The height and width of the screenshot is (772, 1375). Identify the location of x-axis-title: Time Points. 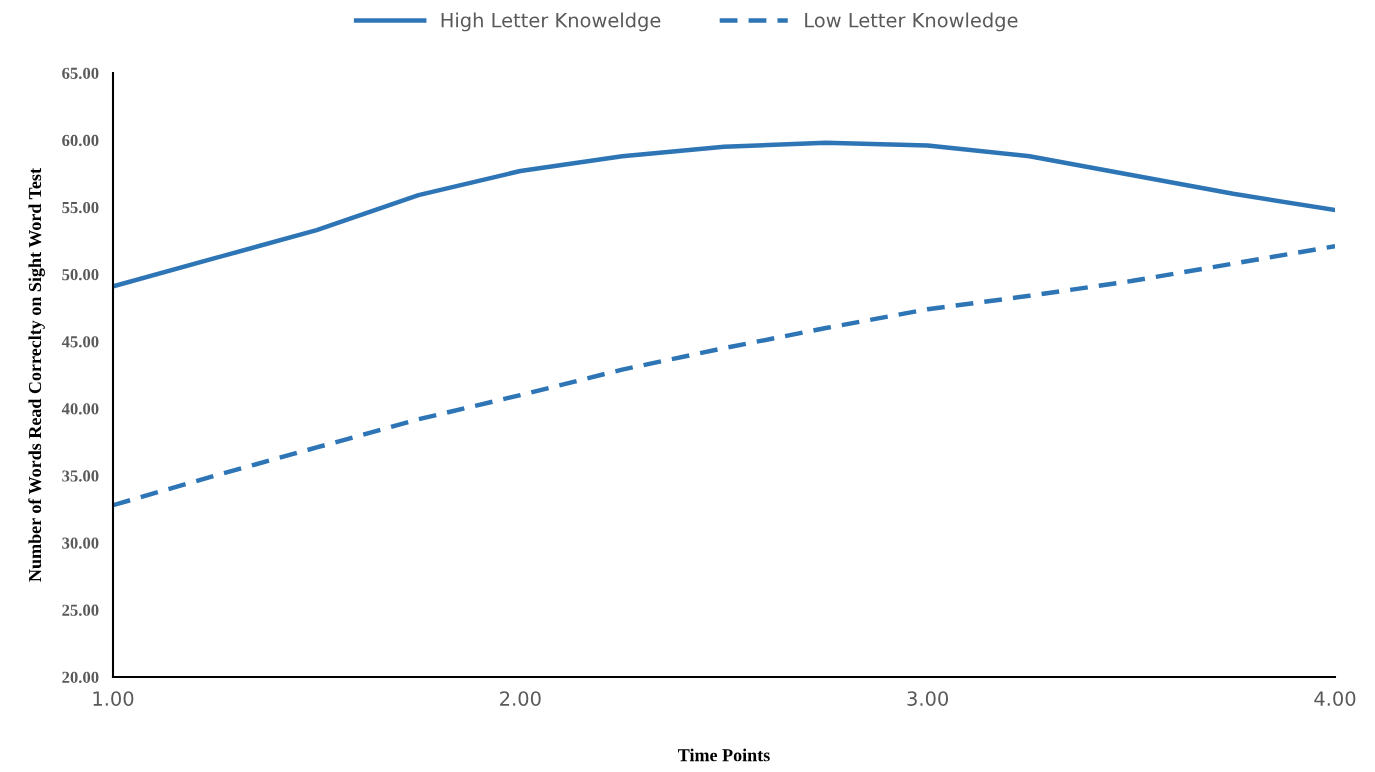
(724, 755).